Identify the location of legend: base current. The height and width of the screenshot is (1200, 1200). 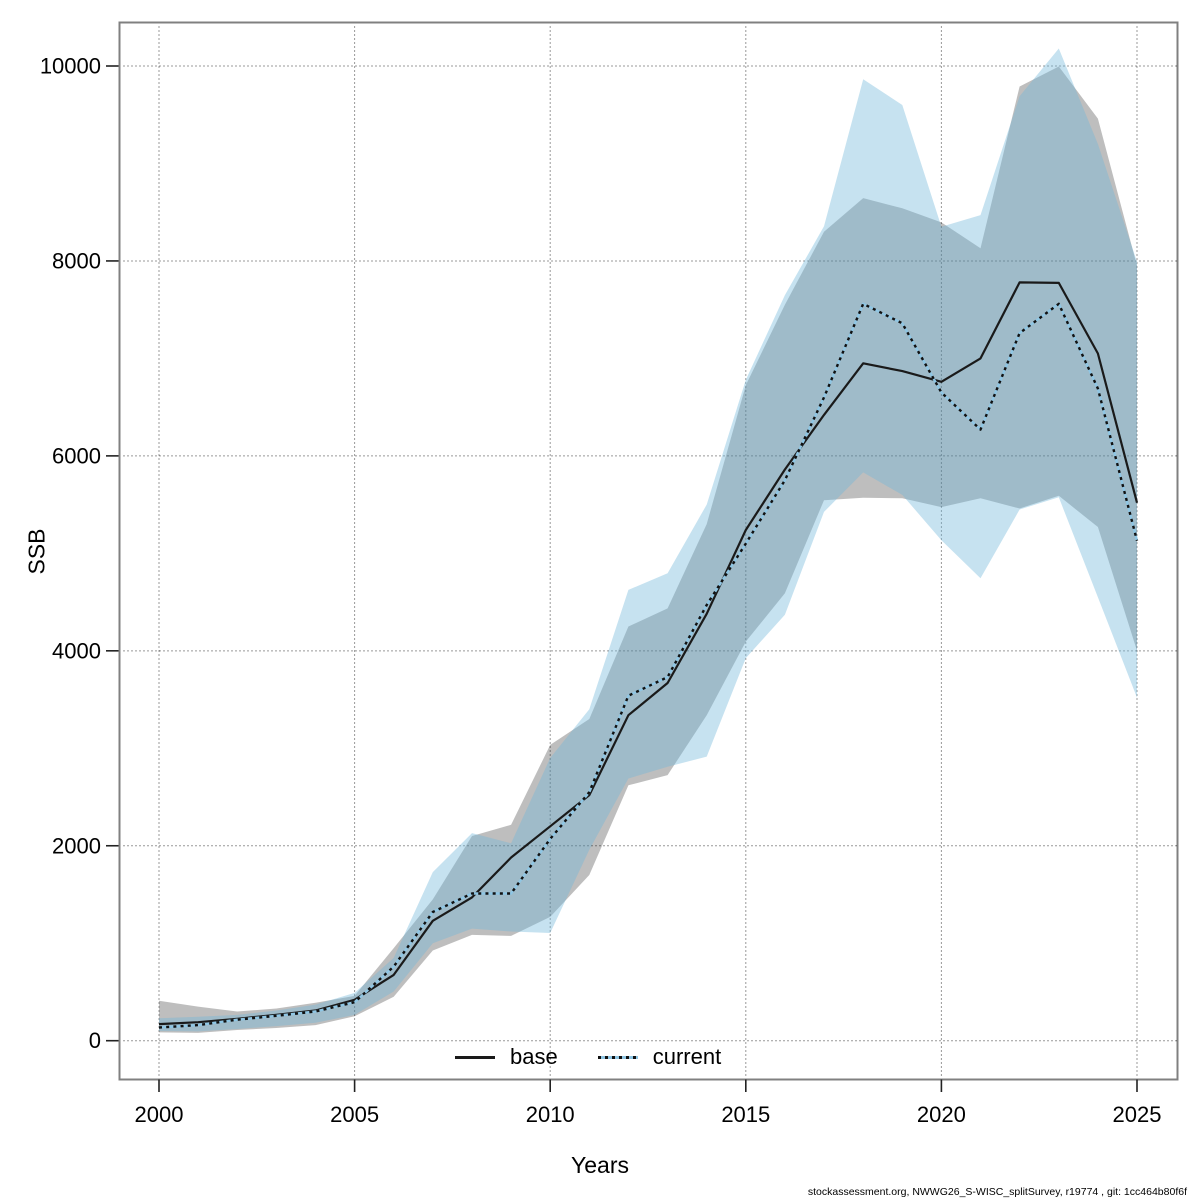
(588, 1057).